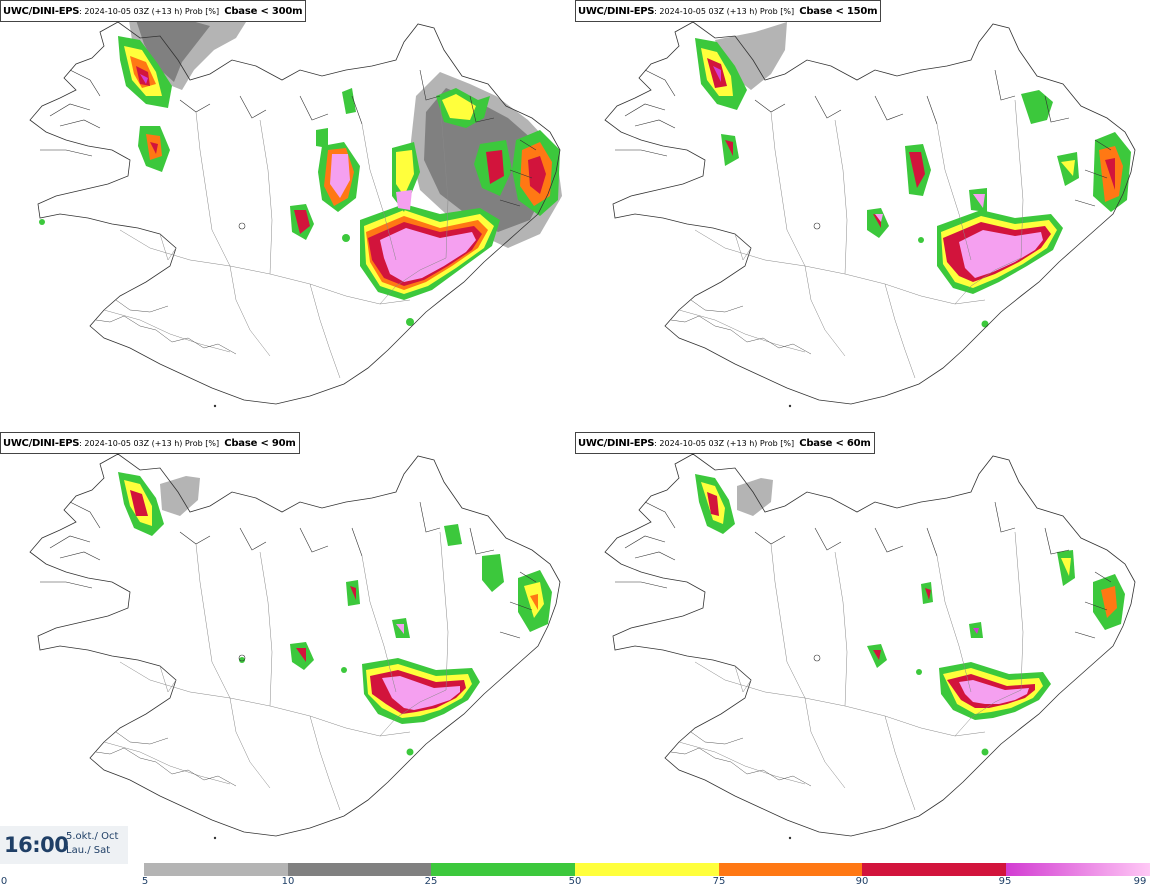  Describe the element at coordinates (575, 881) in the screenshot. I see `colorbar-tick-50: 50` at that location.